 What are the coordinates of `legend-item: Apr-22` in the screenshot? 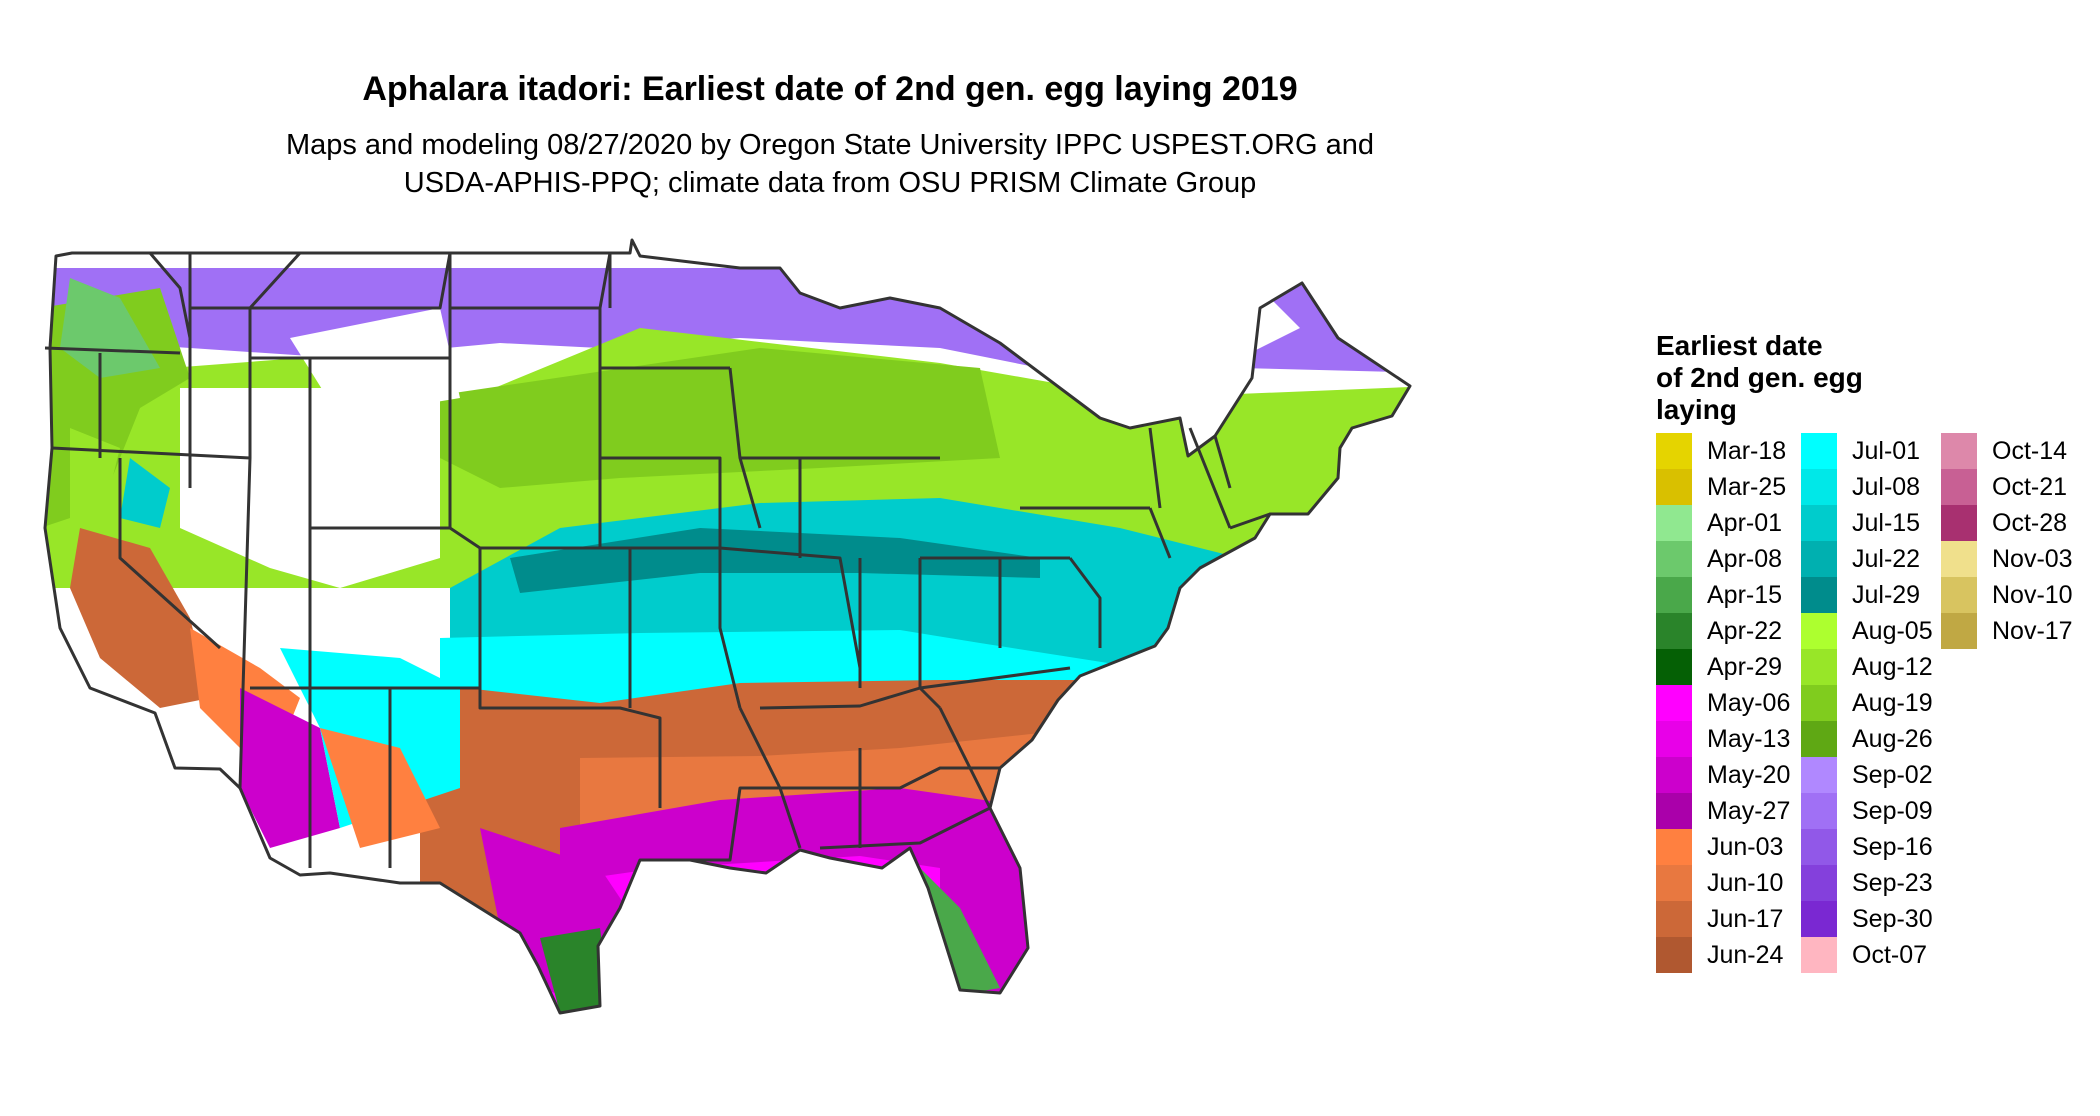 It's located at (1719, 631).